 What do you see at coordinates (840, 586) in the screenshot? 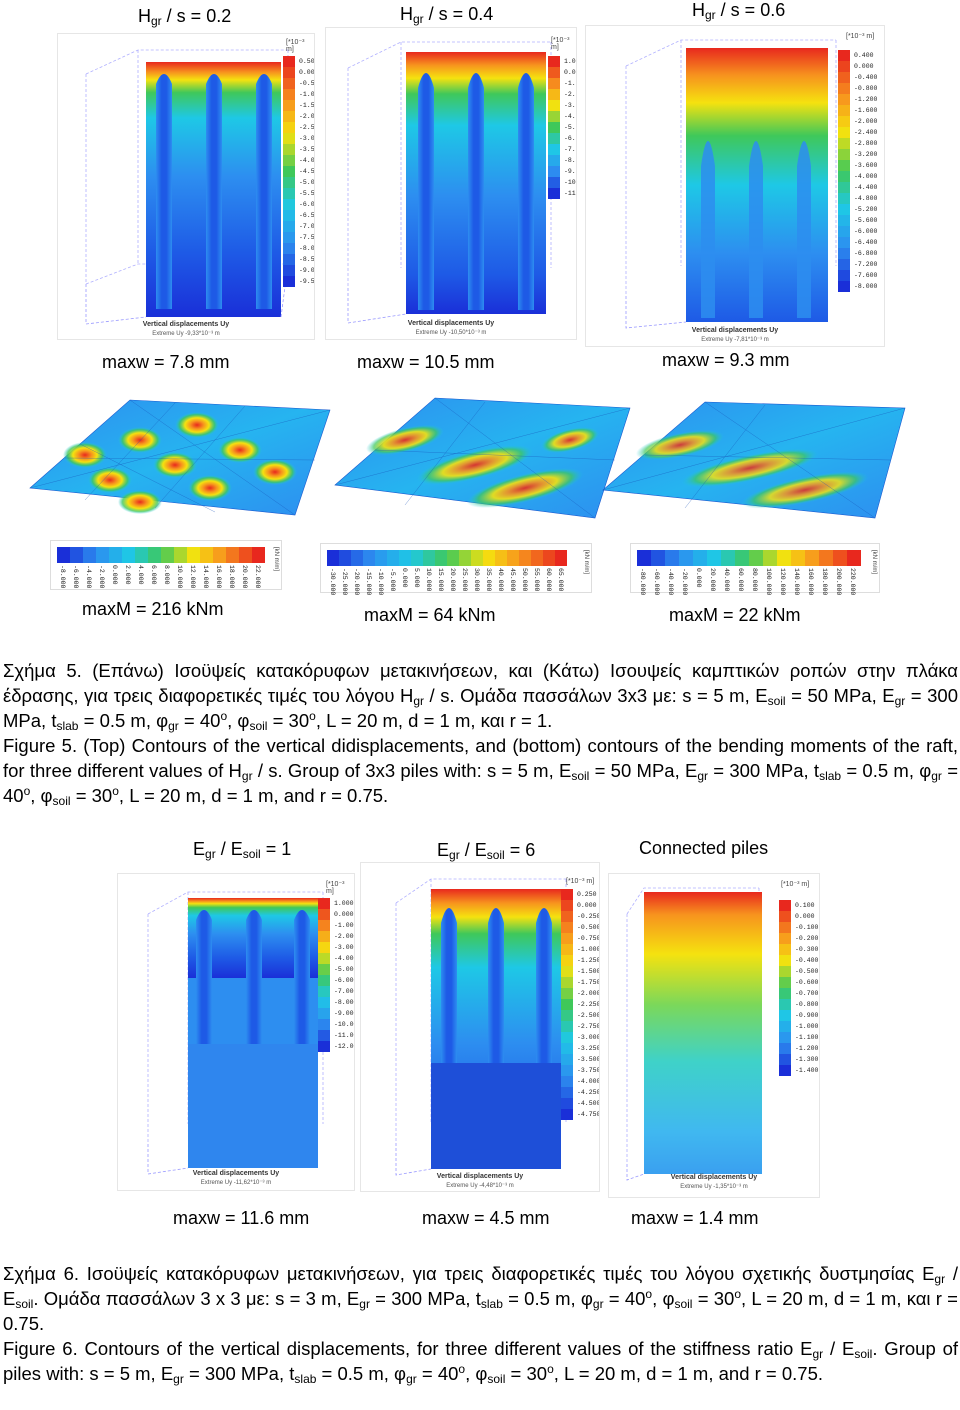
I see `colorbar-tick: 200.000` at bounding box center [840, 586].